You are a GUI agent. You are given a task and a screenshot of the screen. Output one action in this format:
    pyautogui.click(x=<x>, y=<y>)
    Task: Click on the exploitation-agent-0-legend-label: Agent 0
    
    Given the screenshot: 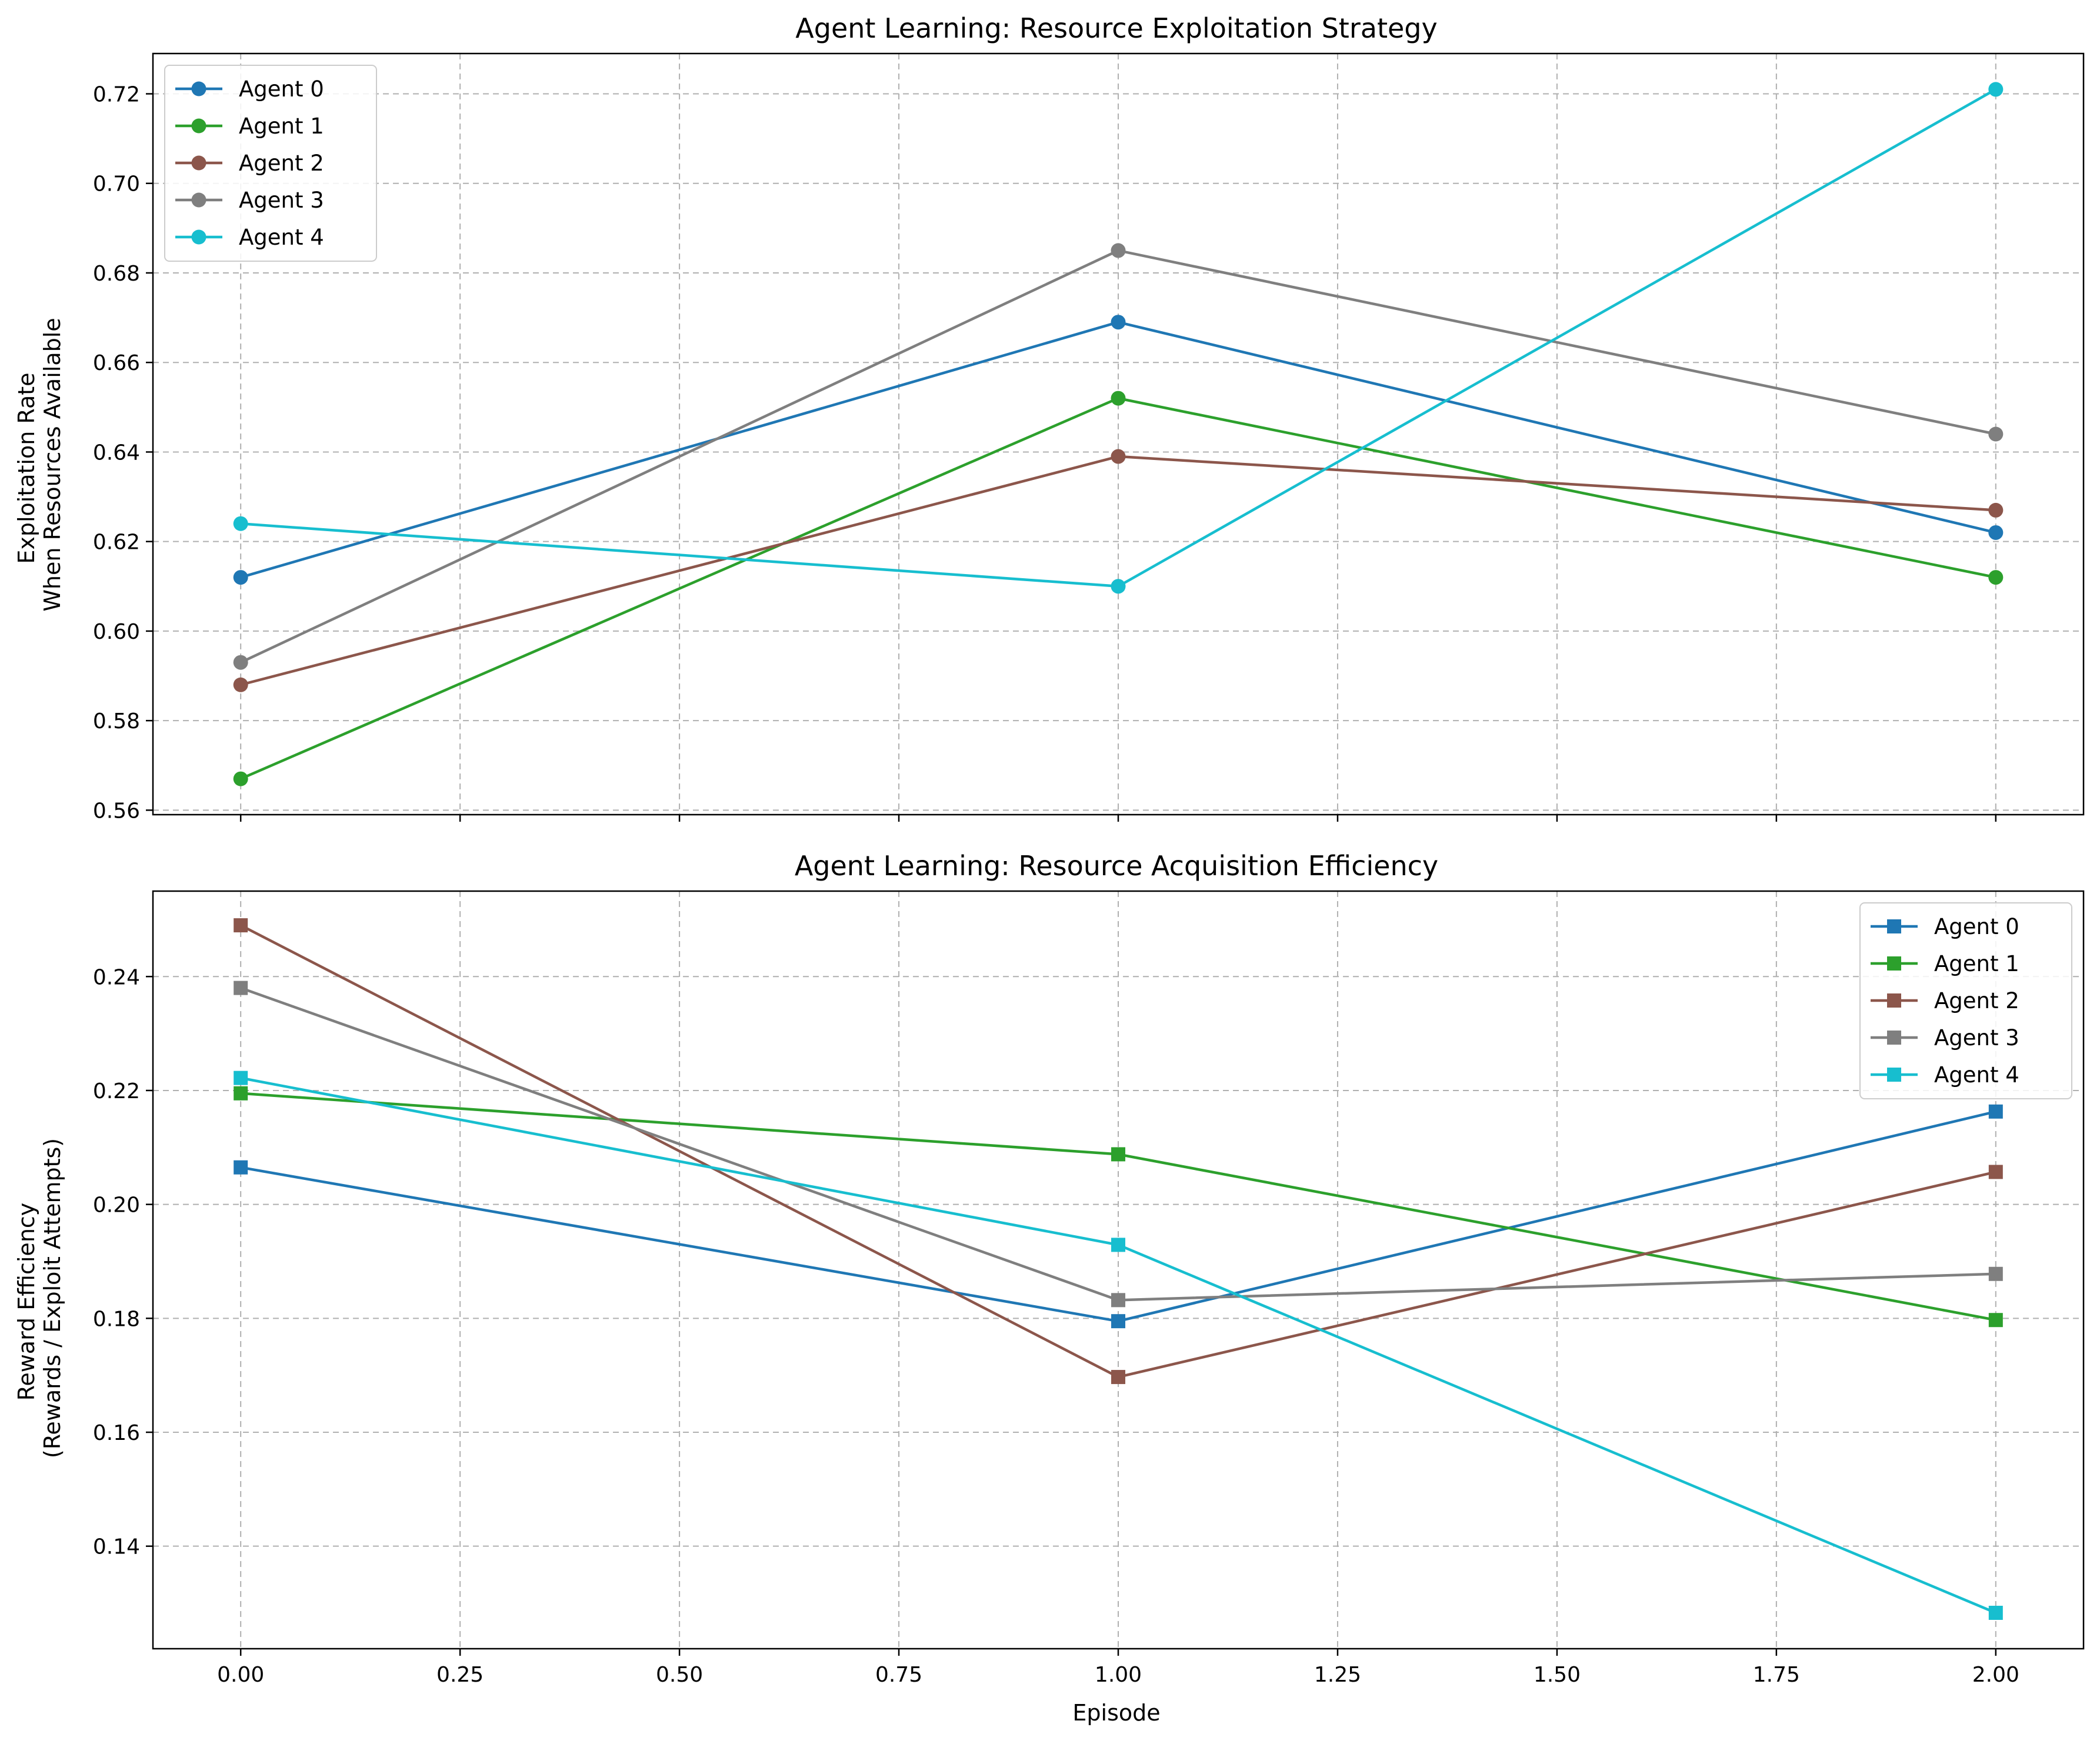 What is the action you would take?
    pyautogui.click(x=281, y=89)
    